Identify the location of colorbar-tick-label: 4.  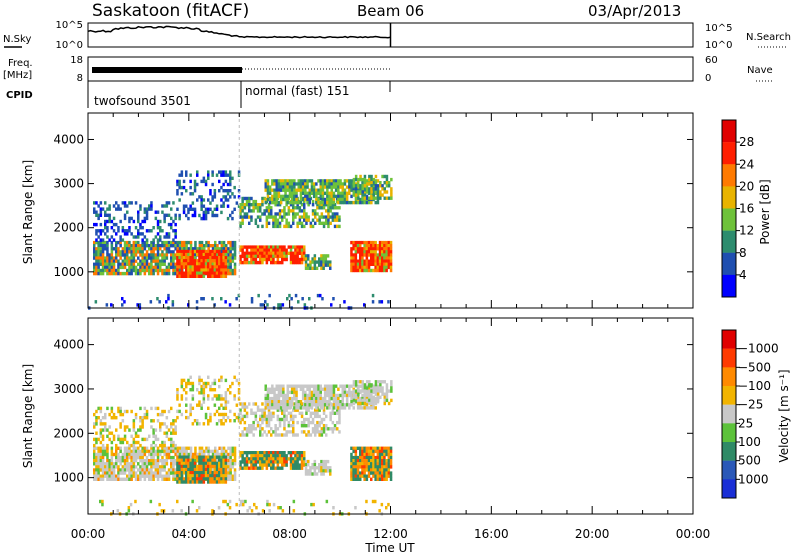
(743, 275).